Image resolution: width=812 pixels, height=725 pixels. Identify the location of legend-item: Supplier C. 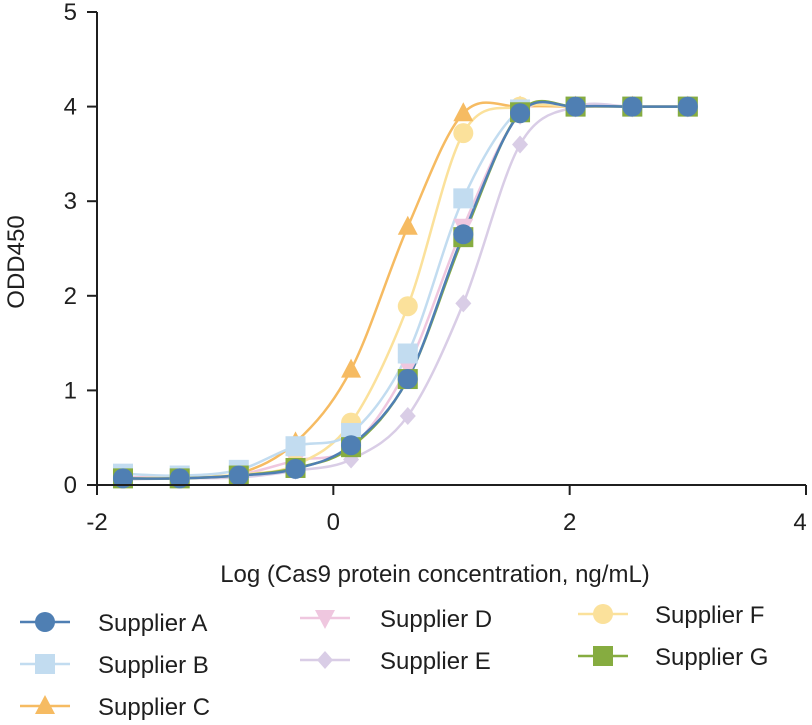
(115, 707).